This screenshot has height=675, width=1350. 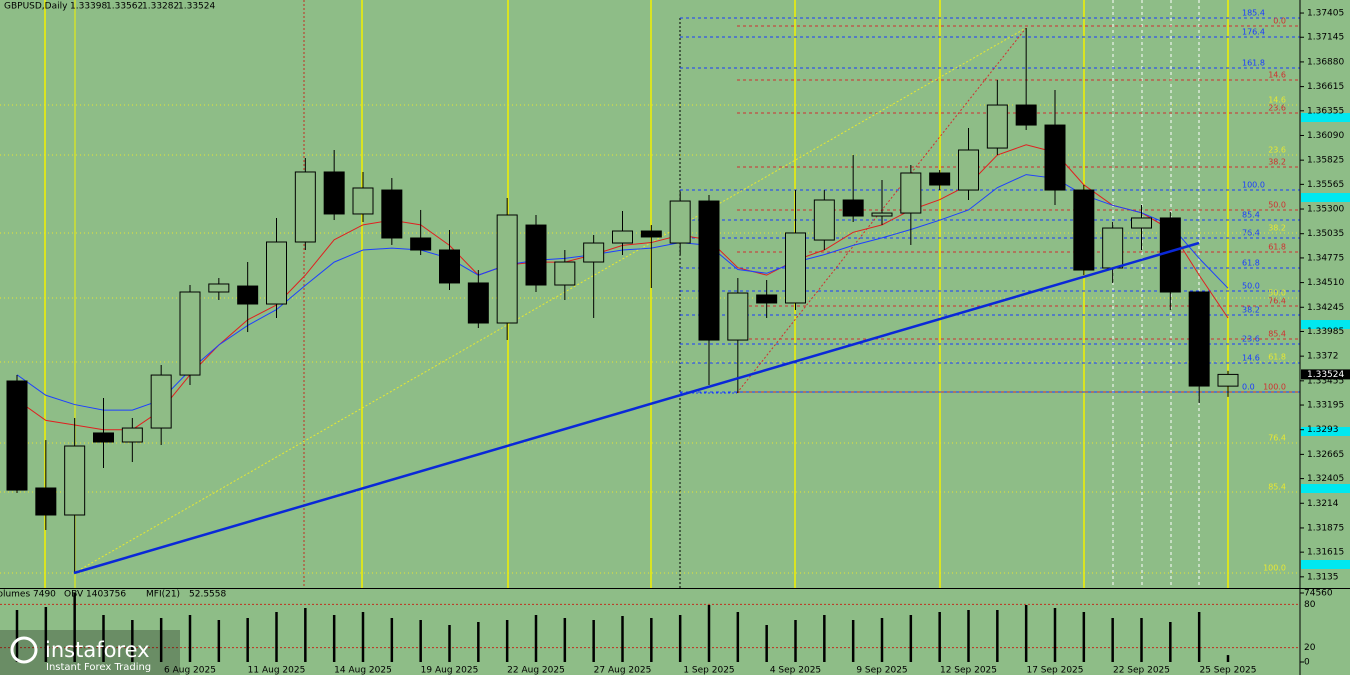 I want to click on y-tick-label: 1.35565, so click(x=1325, y=185).